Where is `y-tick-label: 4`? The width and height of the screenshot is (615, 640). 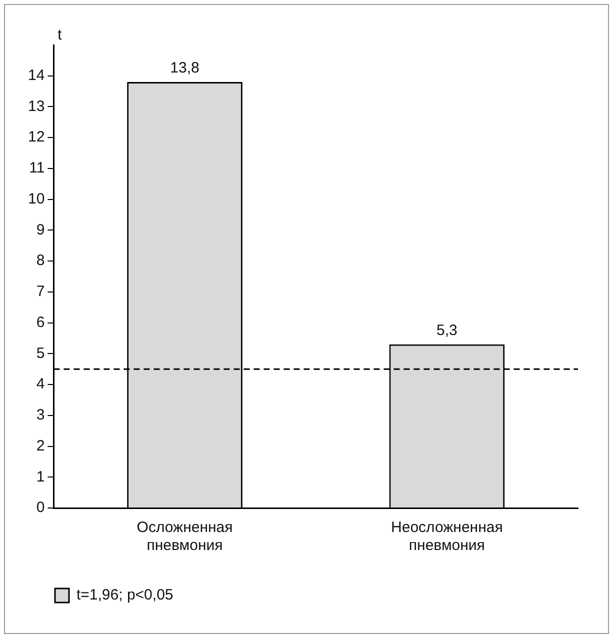
y-tick-label: 4 is located at coordinates (40, 384).